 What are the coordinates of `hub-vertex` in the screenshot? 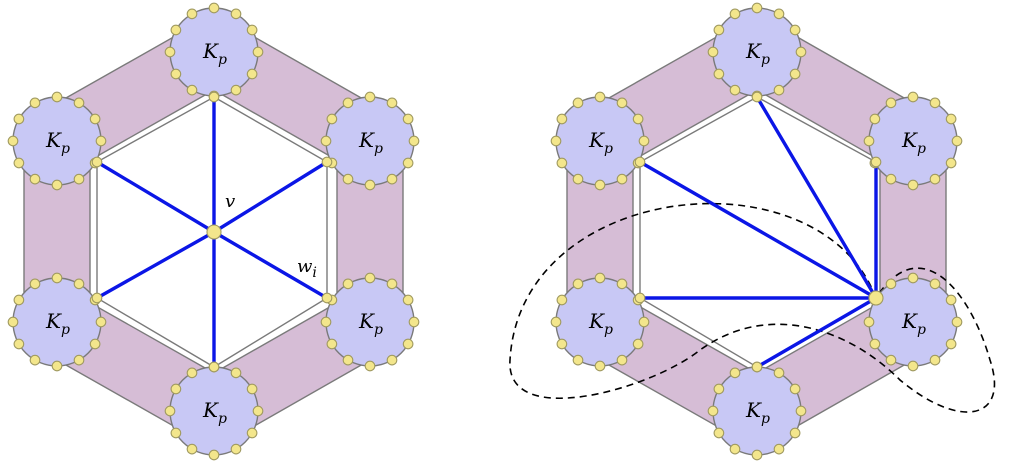 It's located at (876, 298).